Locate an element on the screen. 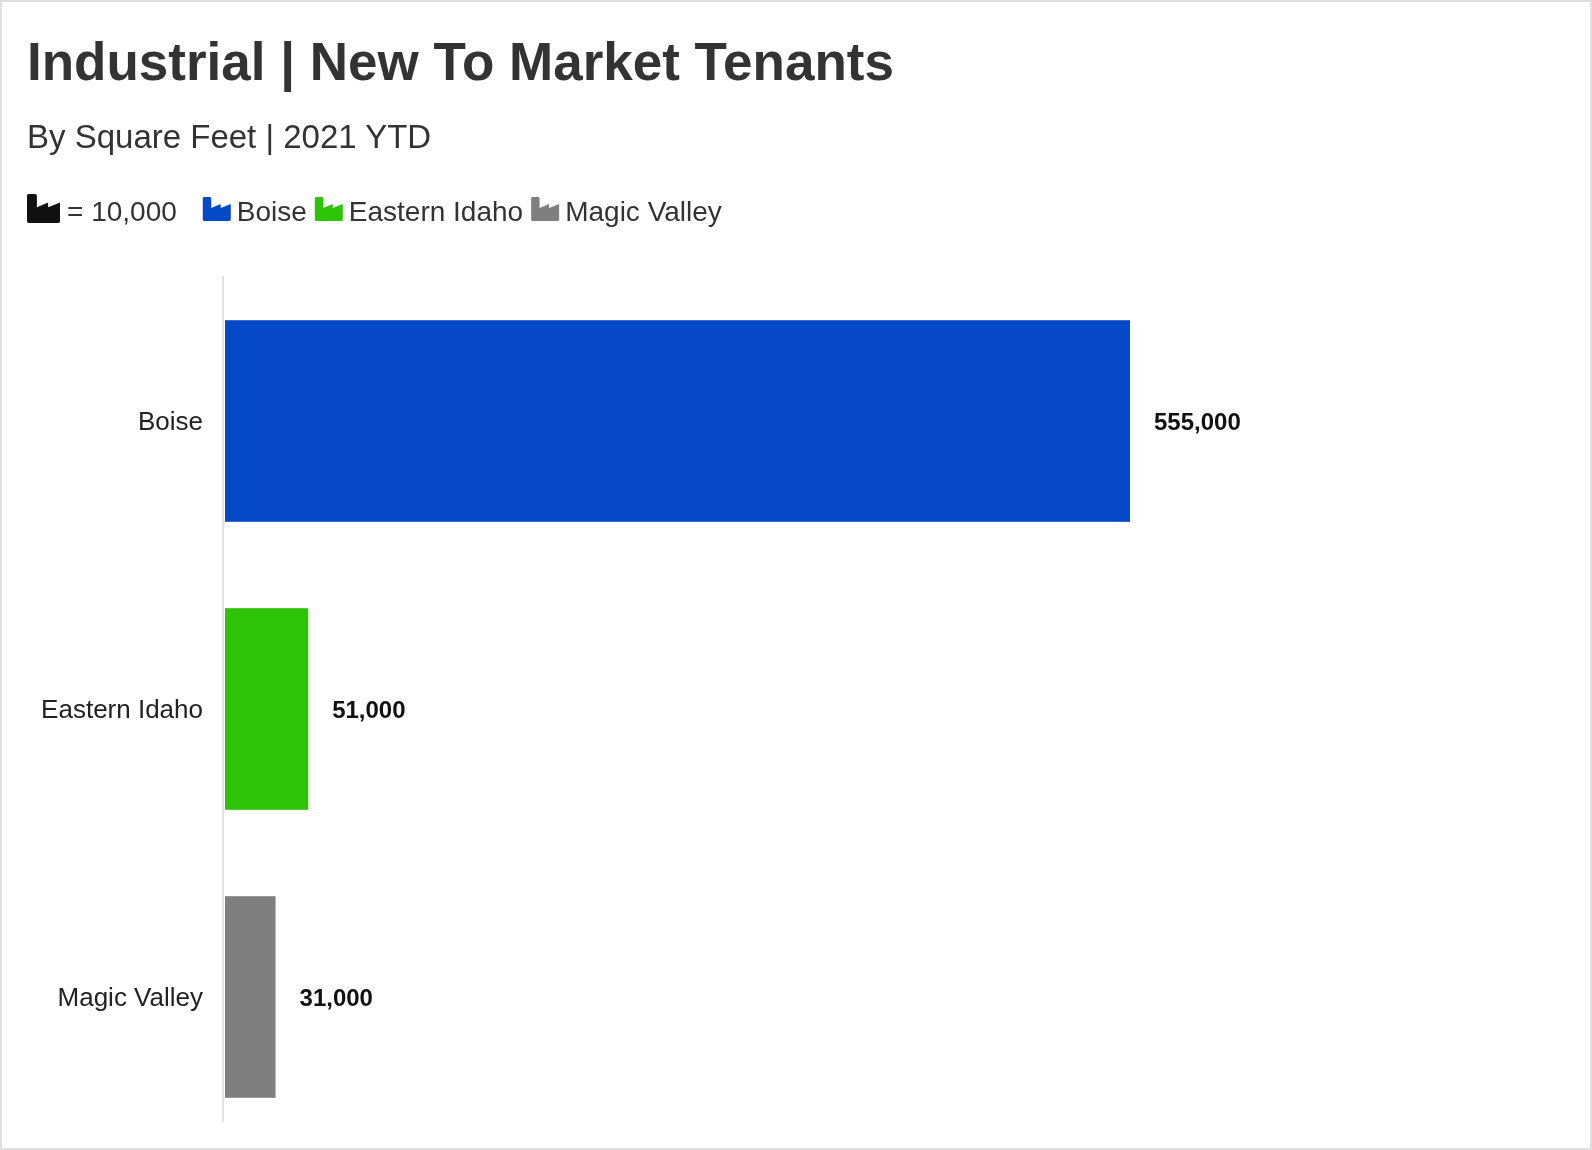 The width and height of the screenshot is (1592, 1150). y-tick-label: Magic Valley is located at coordinates (130, 997).